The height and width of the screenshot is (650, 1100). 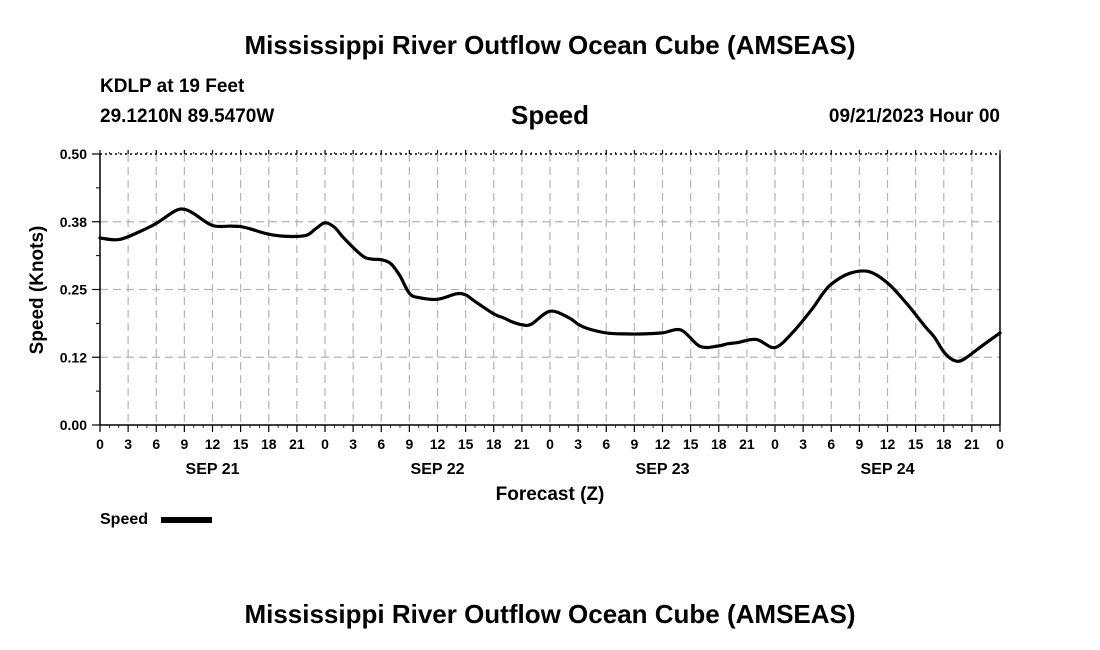 I want to click on y-tick-label: 0.25, so click(x=73, y=290).